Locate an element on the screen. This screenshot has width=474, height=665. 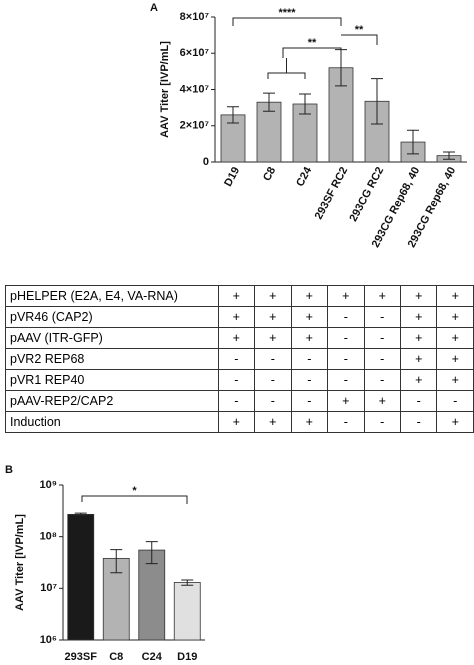
table-row: pAAV-REP2/CAP2- - - + + - - is located at coordinates (239, 401).